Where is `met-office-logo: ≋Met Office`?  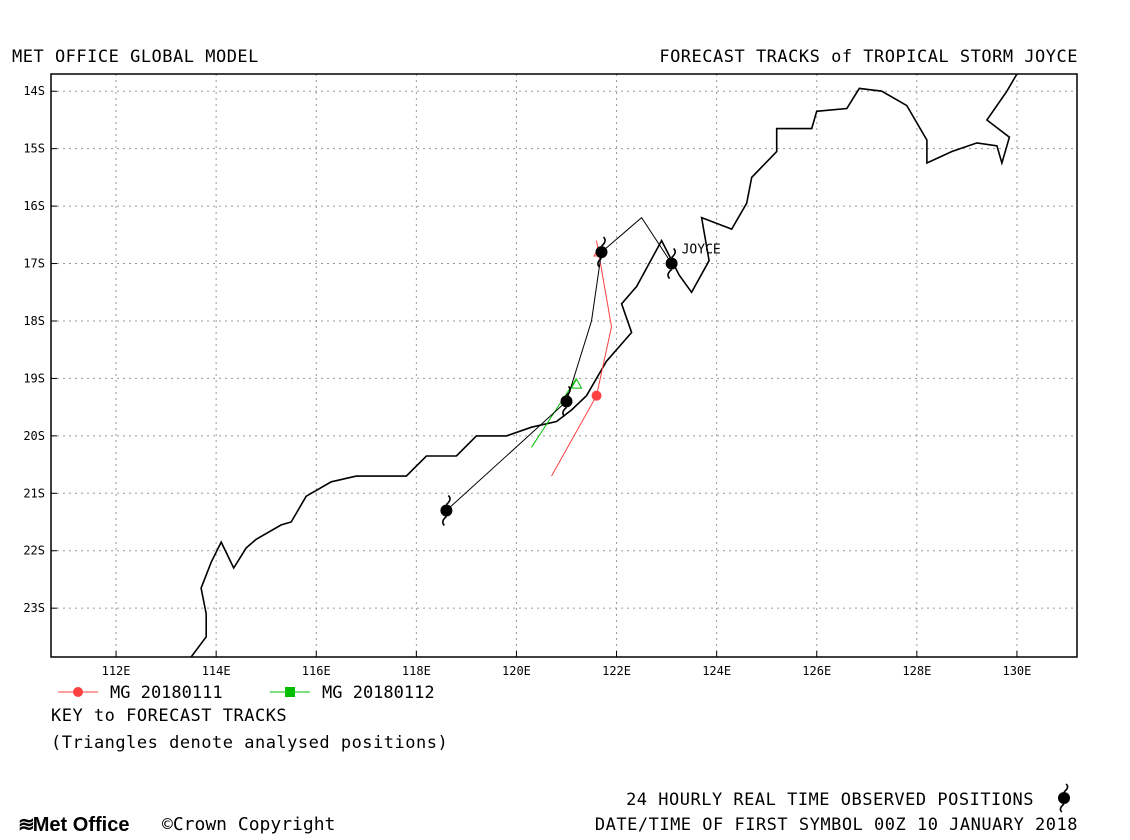 met-office-logo: ≋Met Office is located at coordinates (73, 824).